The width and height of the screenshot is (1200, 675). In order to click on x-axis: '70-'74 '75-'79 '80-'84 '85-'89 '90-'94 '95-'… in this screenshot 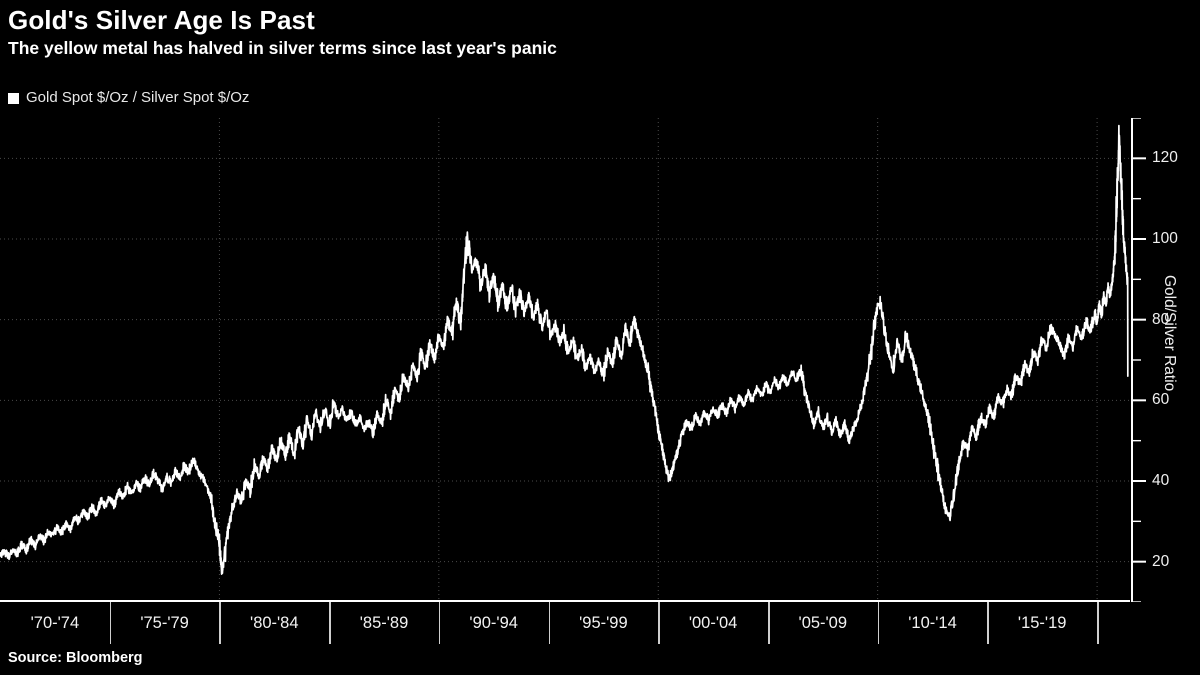, I will do `click(565, 622)`.